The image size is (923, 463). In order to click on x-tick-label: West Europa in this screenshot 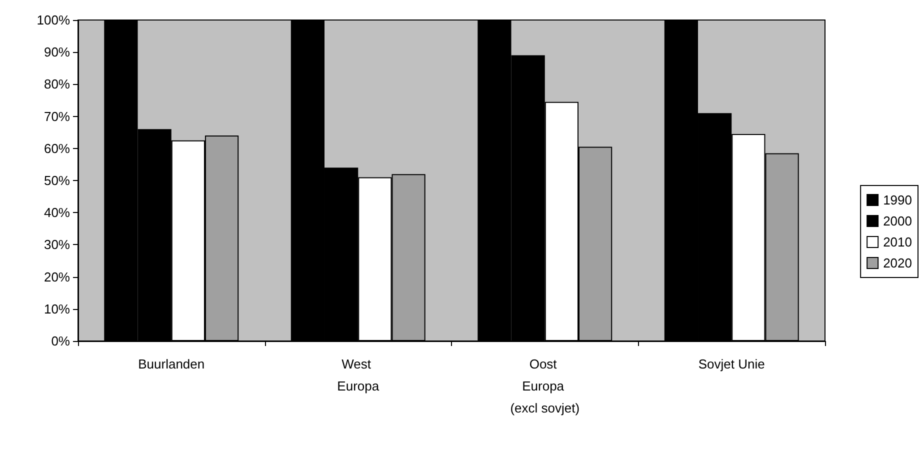, I will do `click(358, 375)`.